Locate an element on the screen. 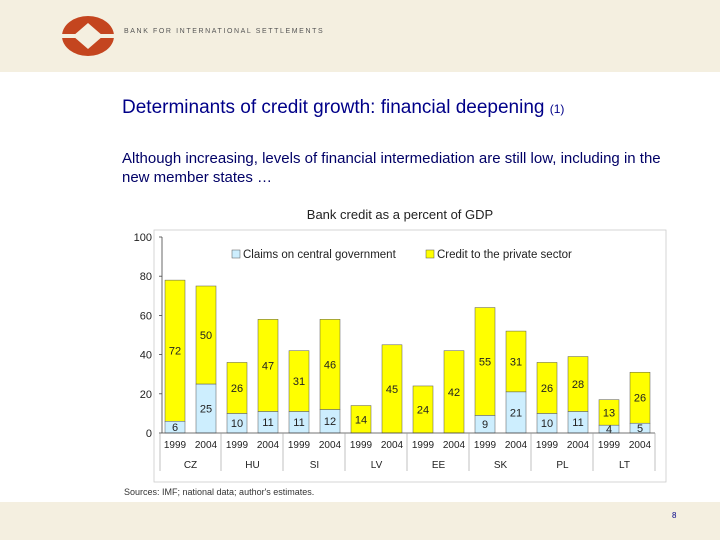 The height and width of the screenshot is (540, 720). header-band is located at coordinates (360, 36).